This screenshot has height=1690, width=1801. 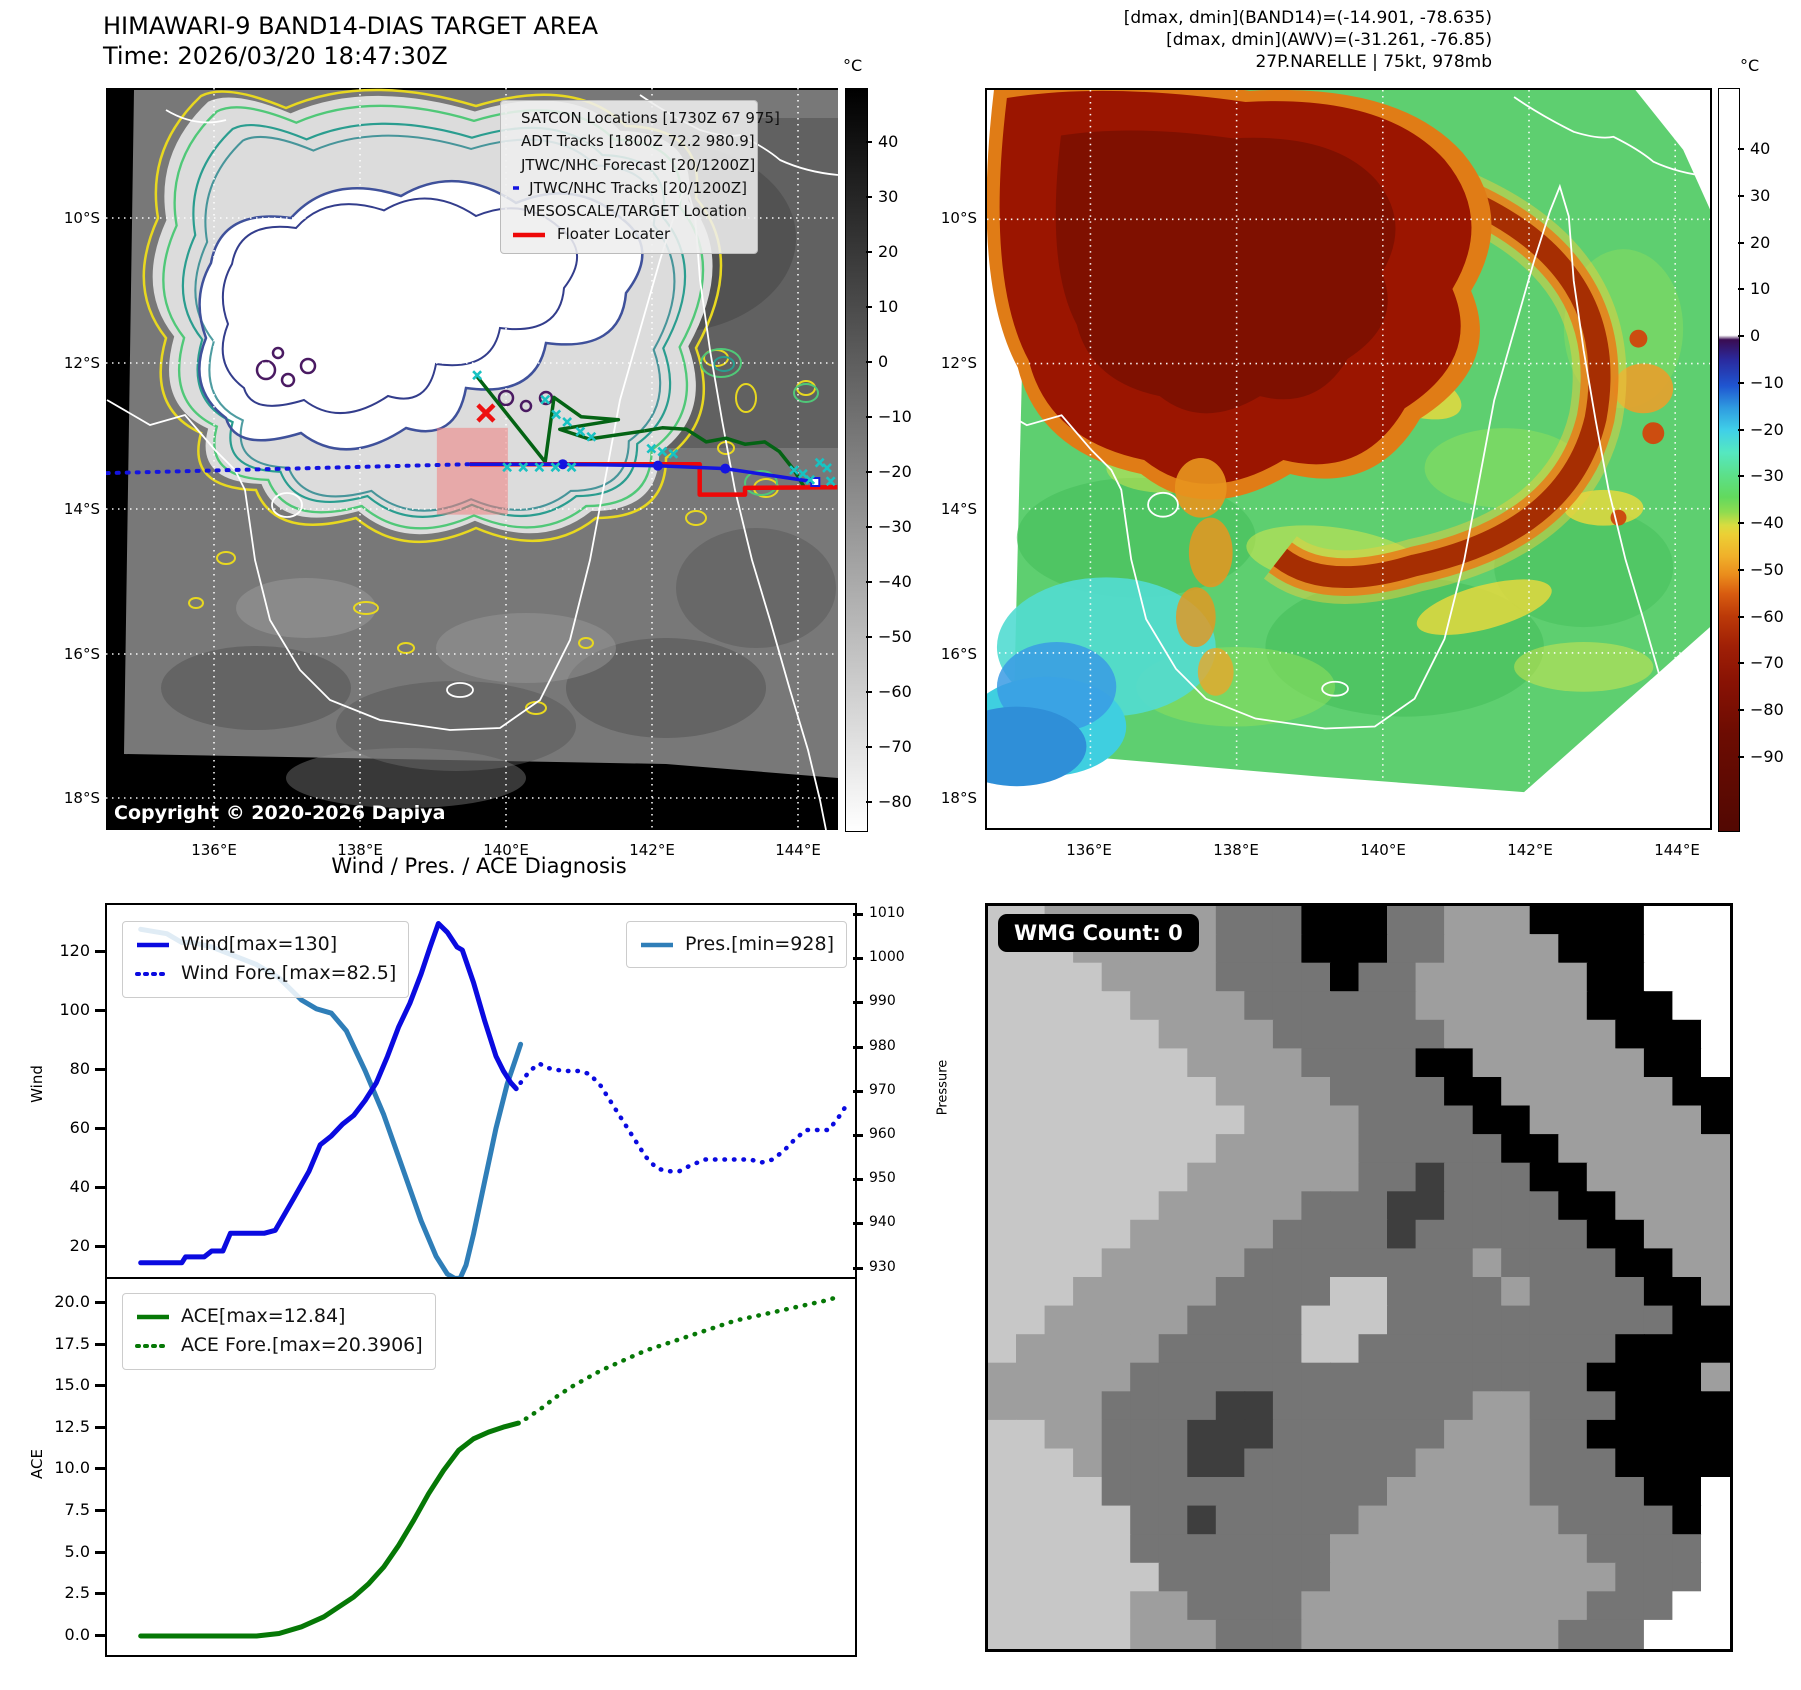 What do you see at coordinates (72, 1301) in the screenshot?
I see `ace-tick: 20.0` at bounding box center [72, 1301].